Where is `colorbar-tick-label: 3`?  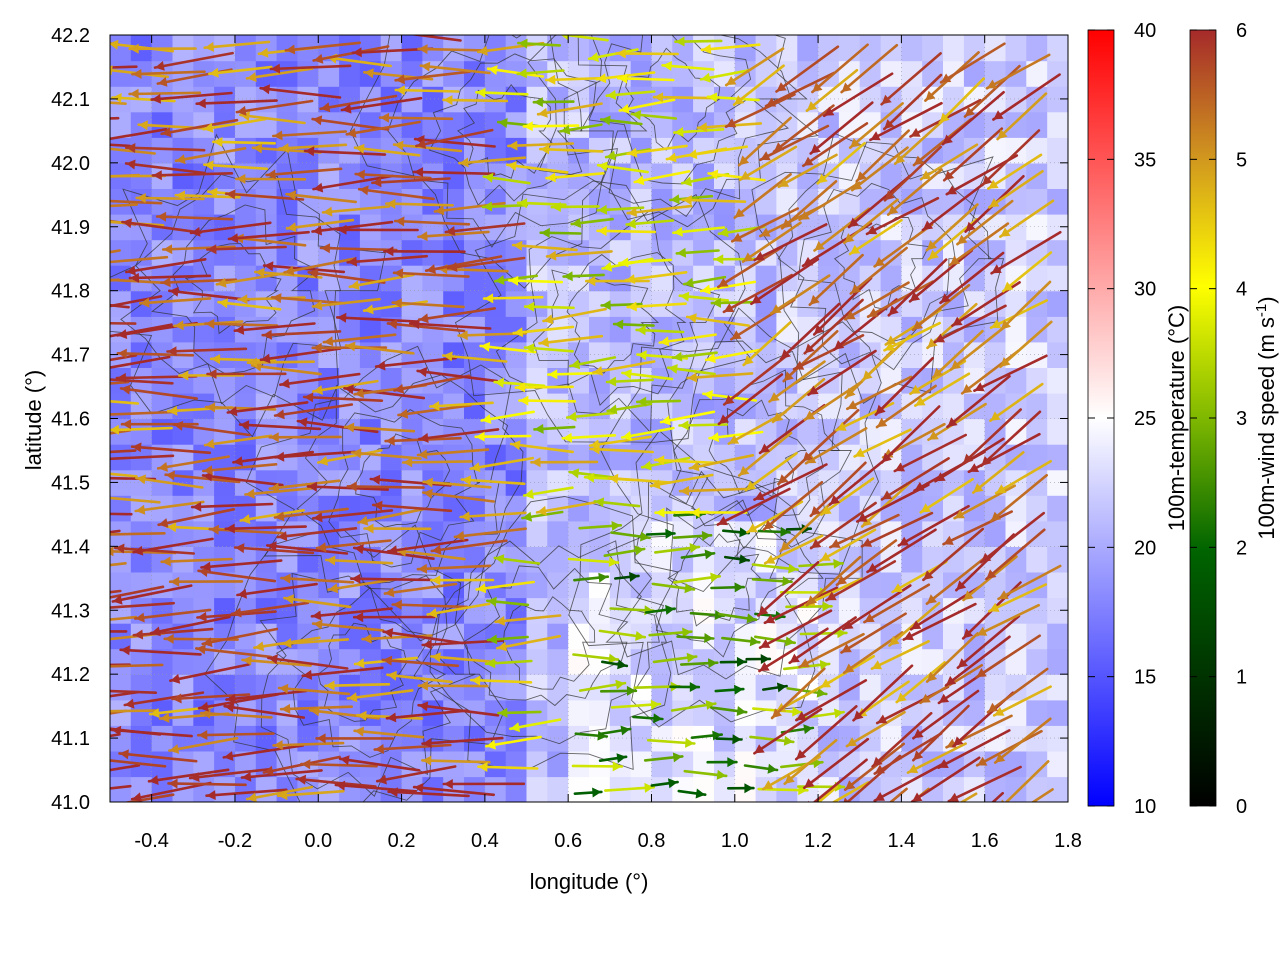 colorbar-tick-label: 3 is located at coordinates (1241, 419).